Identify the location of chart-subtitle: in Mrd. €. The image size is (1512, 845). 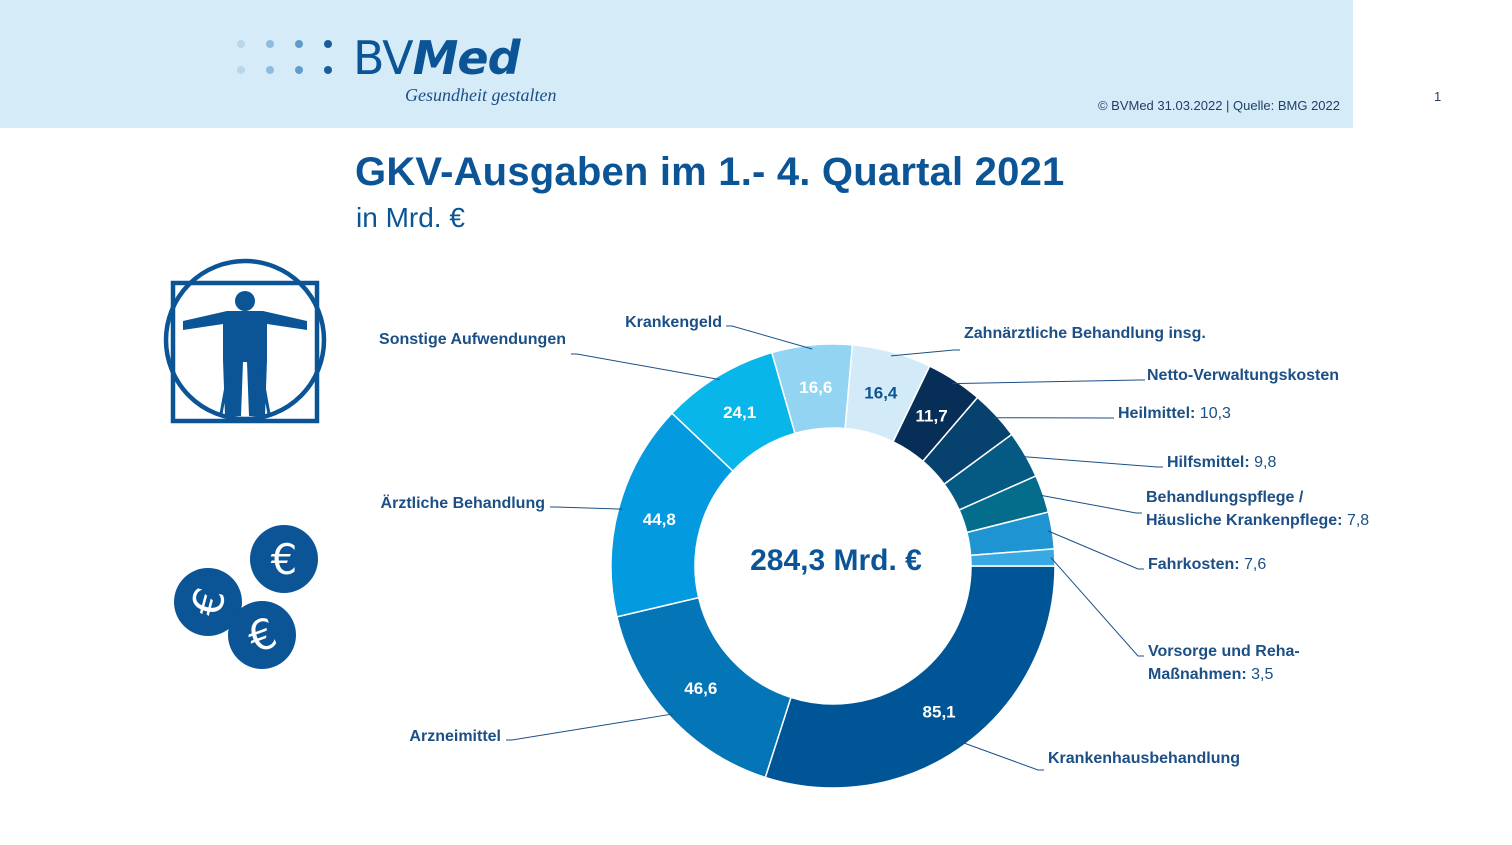
(410, 217).